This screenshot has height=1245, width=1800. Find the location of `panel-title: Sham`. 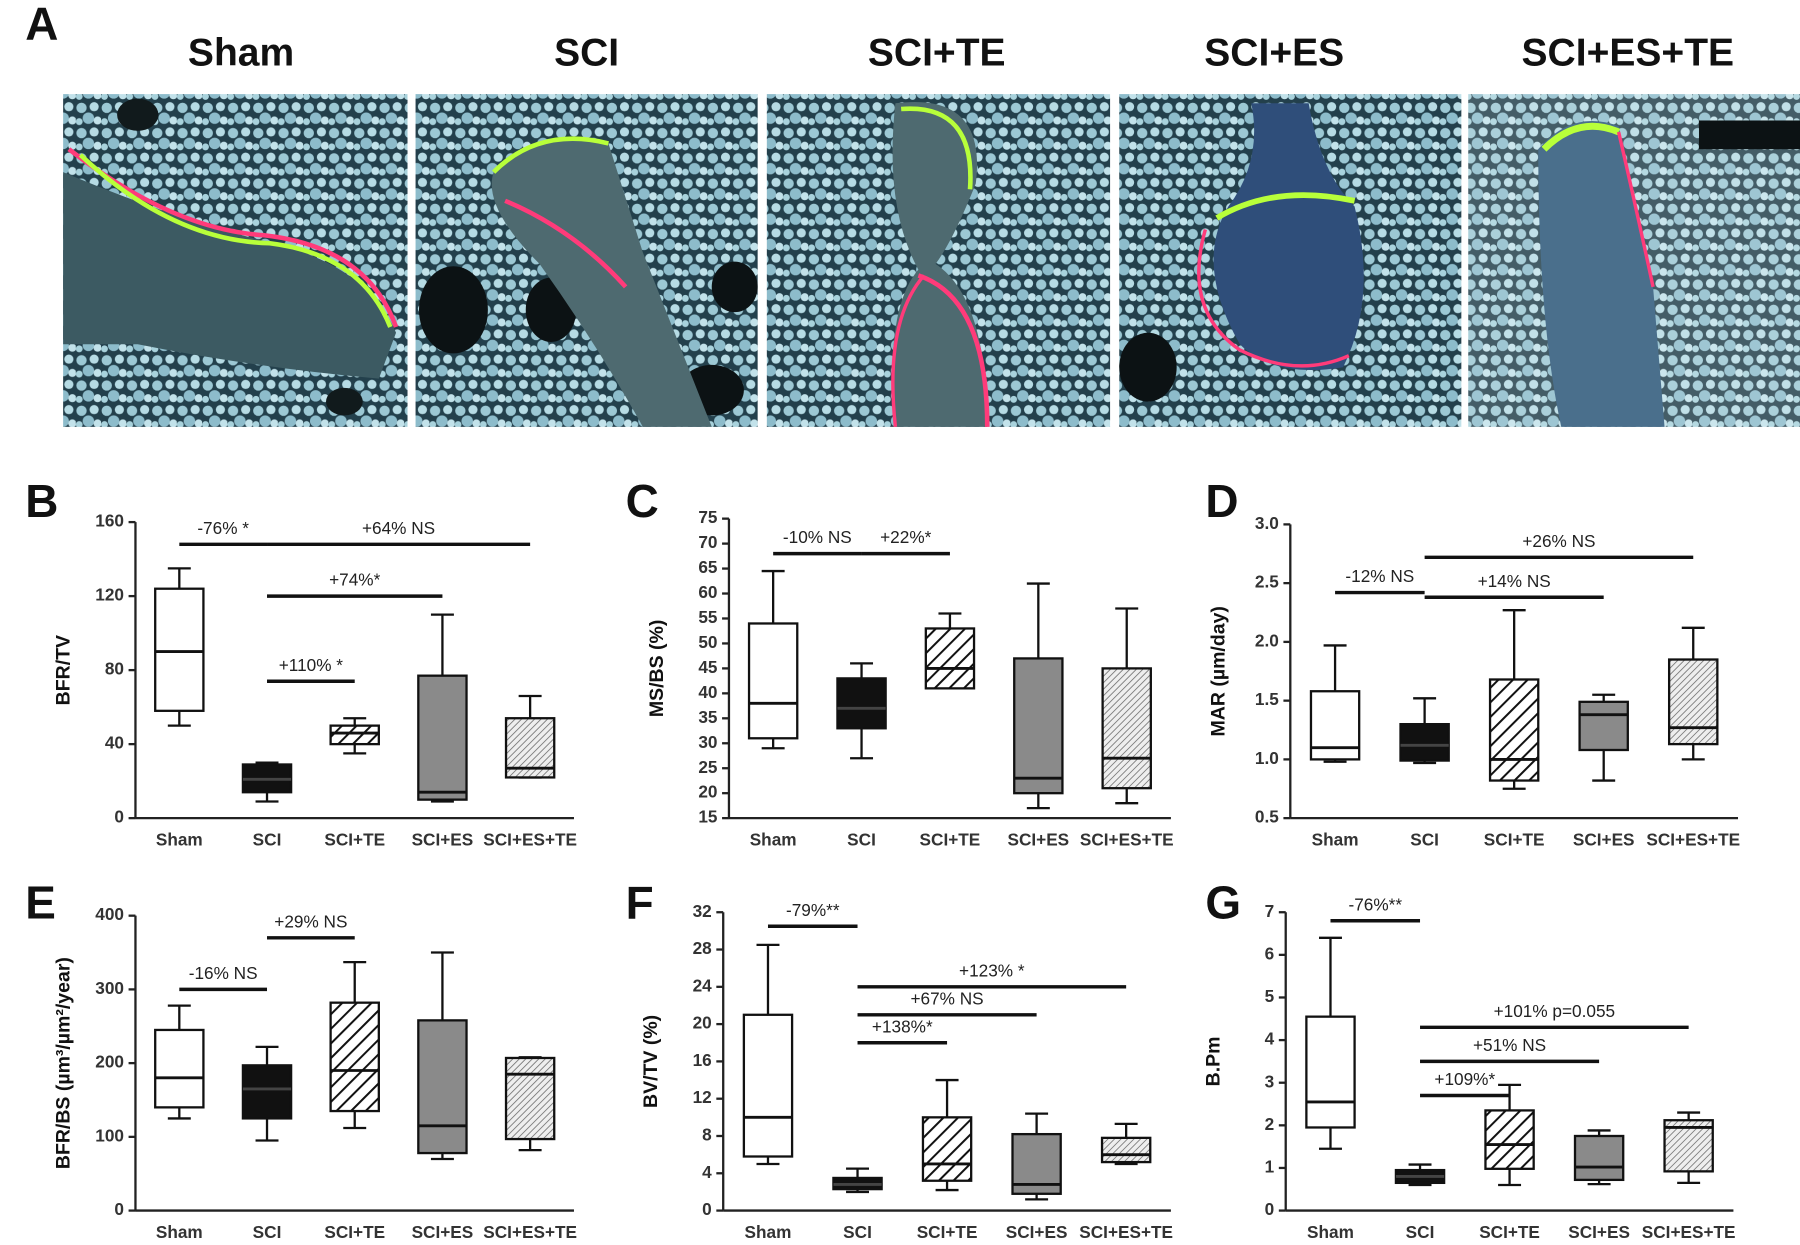

panel-title: Sham is located at coordinates (241, 52).